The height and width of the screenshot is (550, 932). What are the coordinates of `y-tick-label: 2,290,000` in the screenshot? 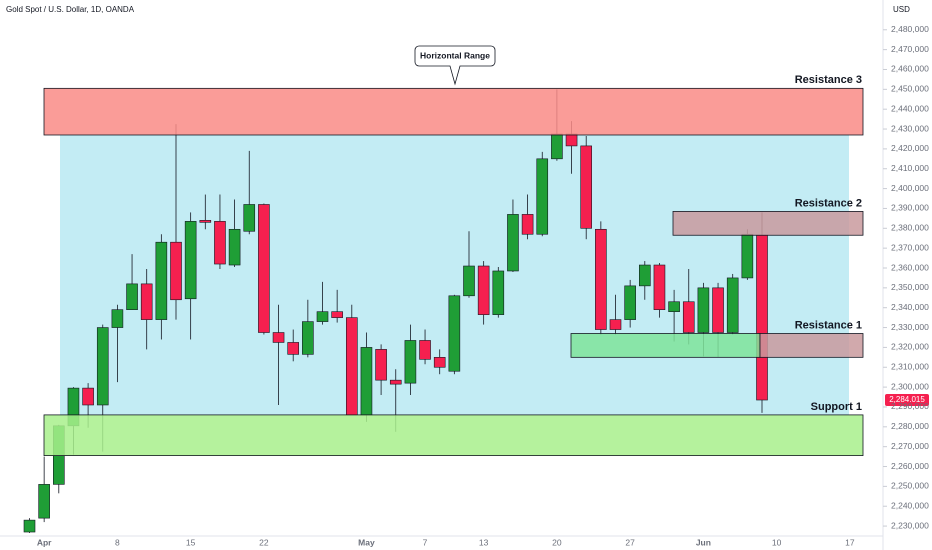 It's located at (910, 406).